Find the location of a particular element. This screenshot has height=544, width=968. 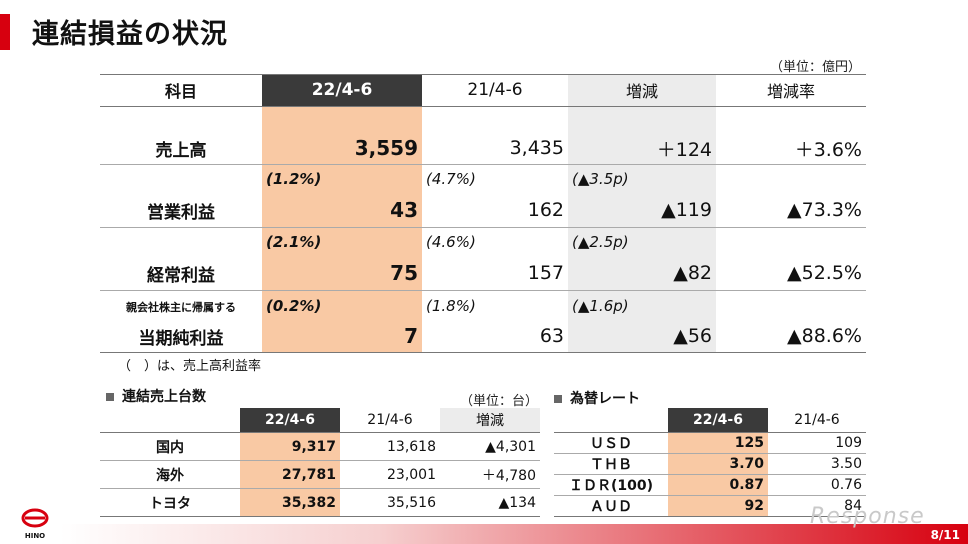

main-row-diff-sub-ord: (▲2.5p) is located at coordinates (600, 242).